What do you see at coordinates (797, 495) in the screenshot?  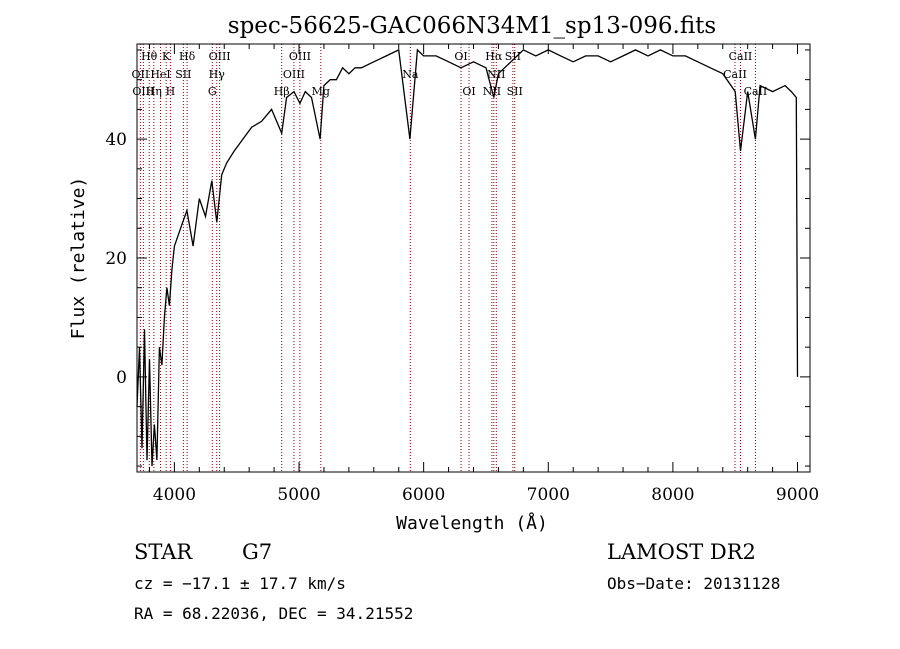 I see `x-tick-label: 9000` at bounding box center [797, 495].